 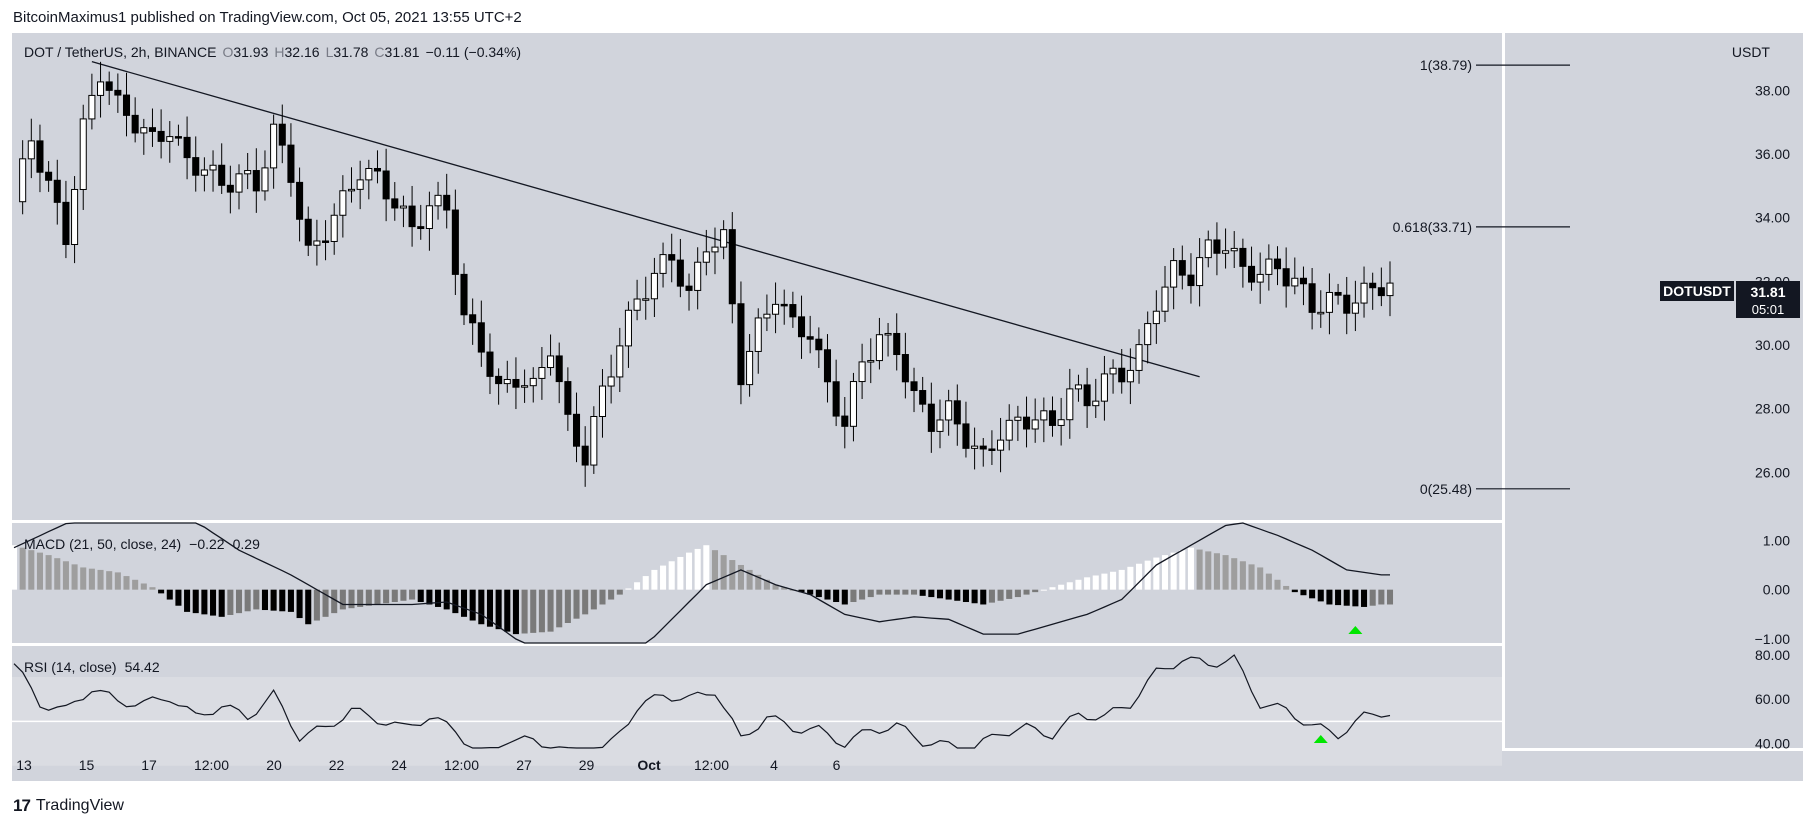 I want to click on macd-value-1: −0.22, so click(x=207, y=544).